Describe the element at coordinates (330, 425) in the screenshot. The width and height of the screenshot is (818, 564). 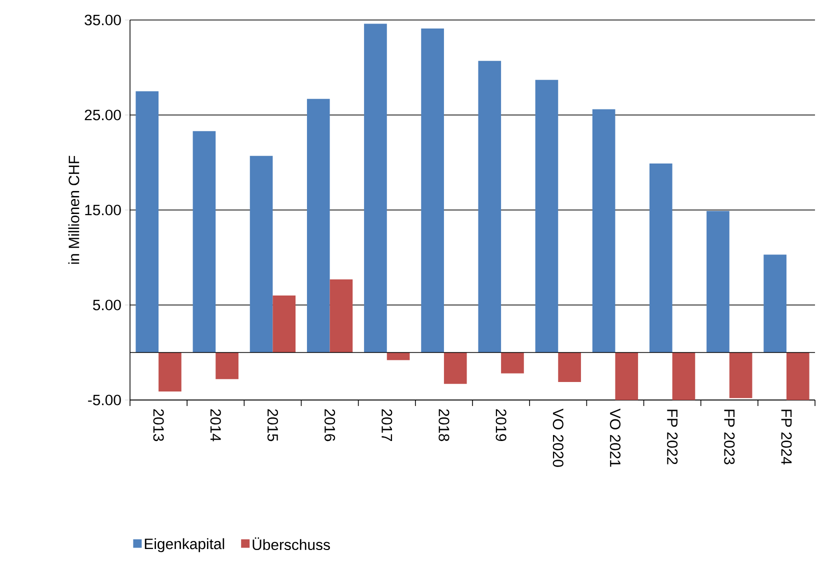
I see `x-tick-label: 2016` at that location.